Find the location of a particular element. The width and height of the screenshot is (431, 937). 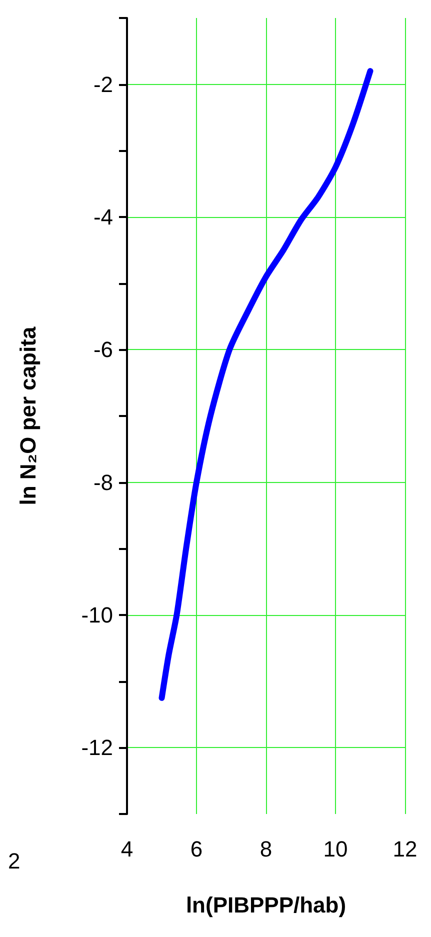

y-tick-label: -4 is located at coordinates (103, 217).